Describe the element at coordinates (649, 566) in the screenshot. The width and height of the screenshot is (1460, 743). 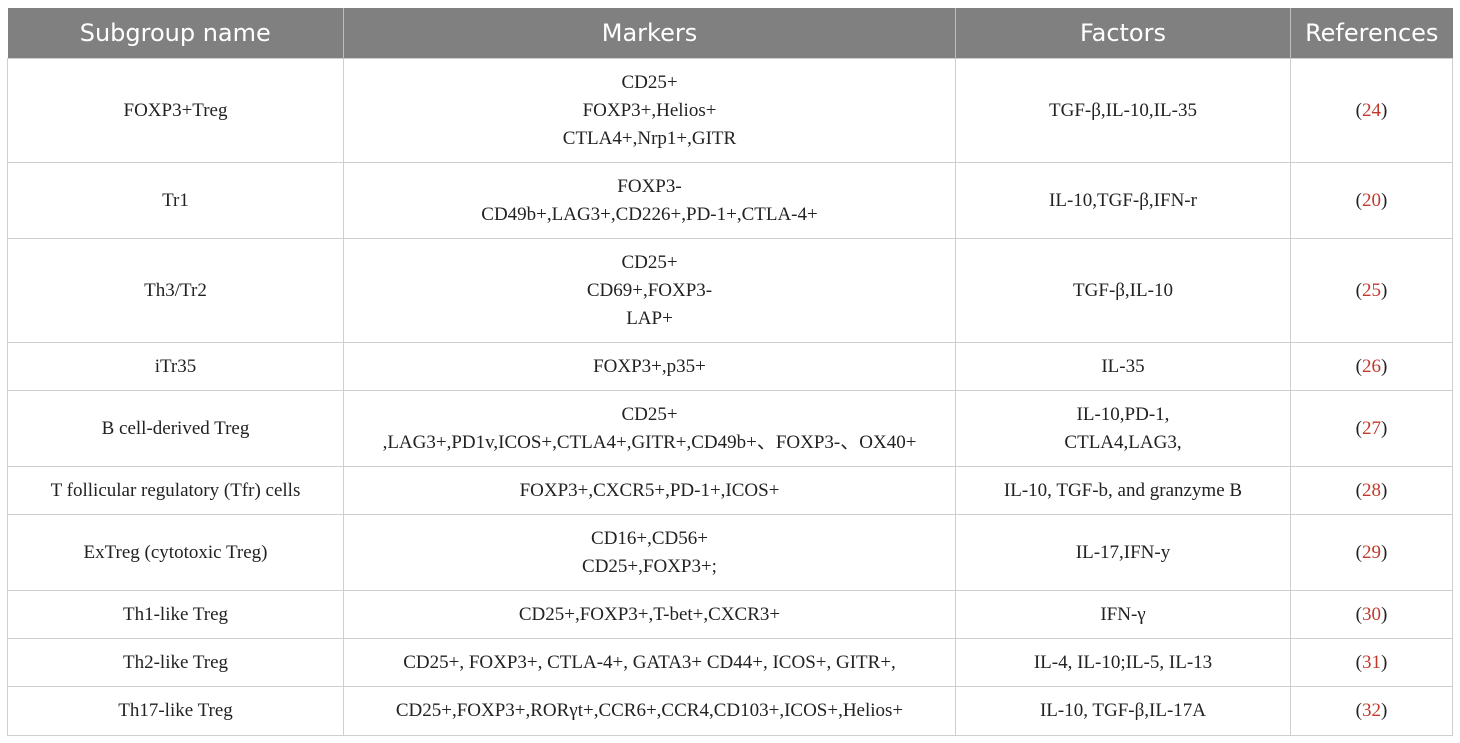
I see `marker-line: CD25+,FOXP3+;` at that location.